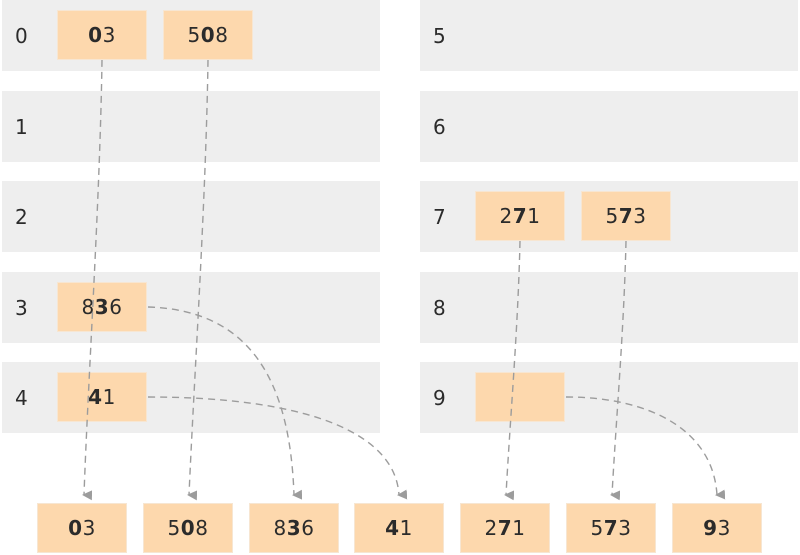 This screenshot has width=800, height=555. What do you see at coordinates (611, 528) in the screenshot?
I see `output-card: 573` at bounding box center [611, 528].